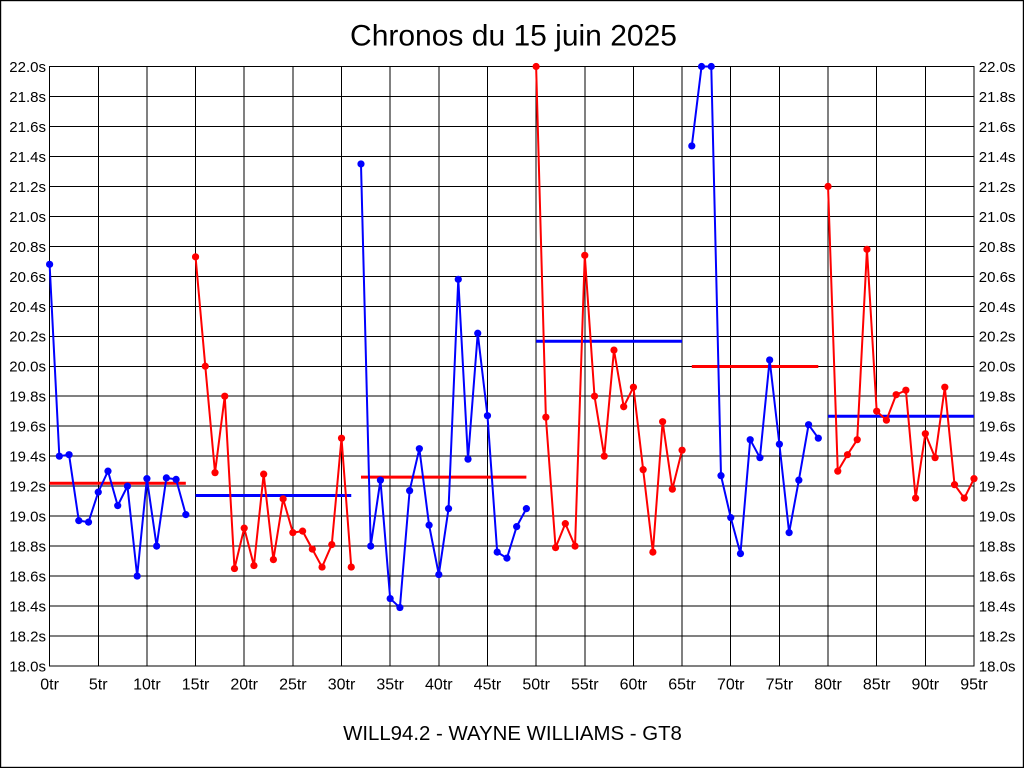 The image size is (1024, 768). What do you see at coordinates (342, 684) in the screenshot?
I see `svg-text: 30tr` at bounding box center [342, 684].